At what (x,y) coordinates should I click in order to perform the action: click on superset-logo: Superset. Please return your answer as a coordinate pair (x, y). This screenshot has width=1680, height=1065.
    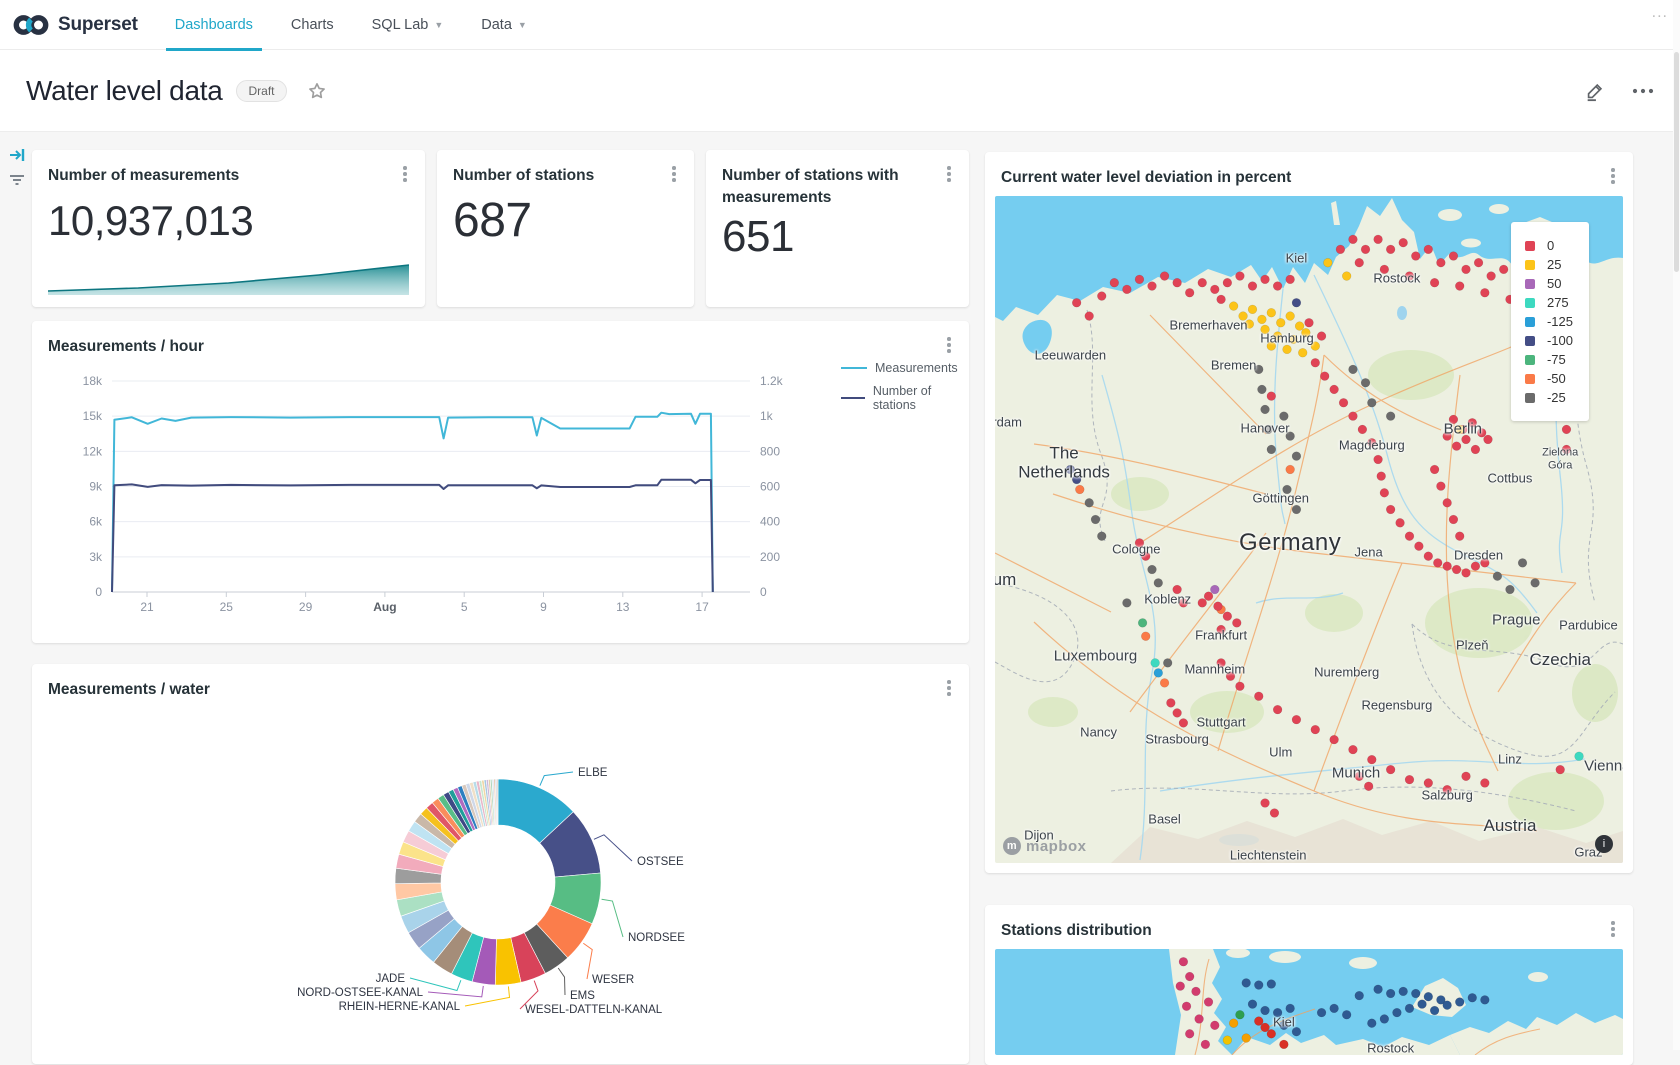
    Looking at the image, I should click on (78, 25).